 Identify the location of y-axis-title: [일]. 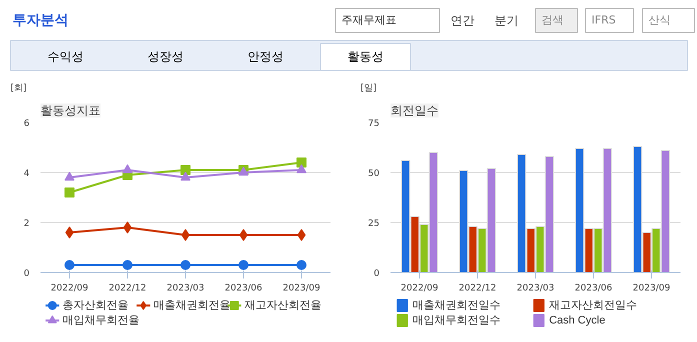
(368, 89).